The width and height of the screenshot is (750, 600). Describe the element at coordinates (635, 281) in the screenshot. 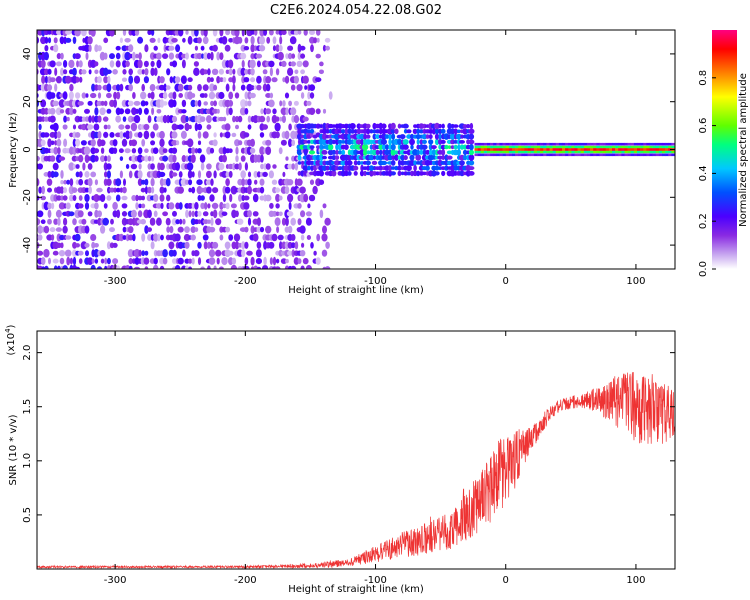

I see `x-tick-label: 100` at that location.